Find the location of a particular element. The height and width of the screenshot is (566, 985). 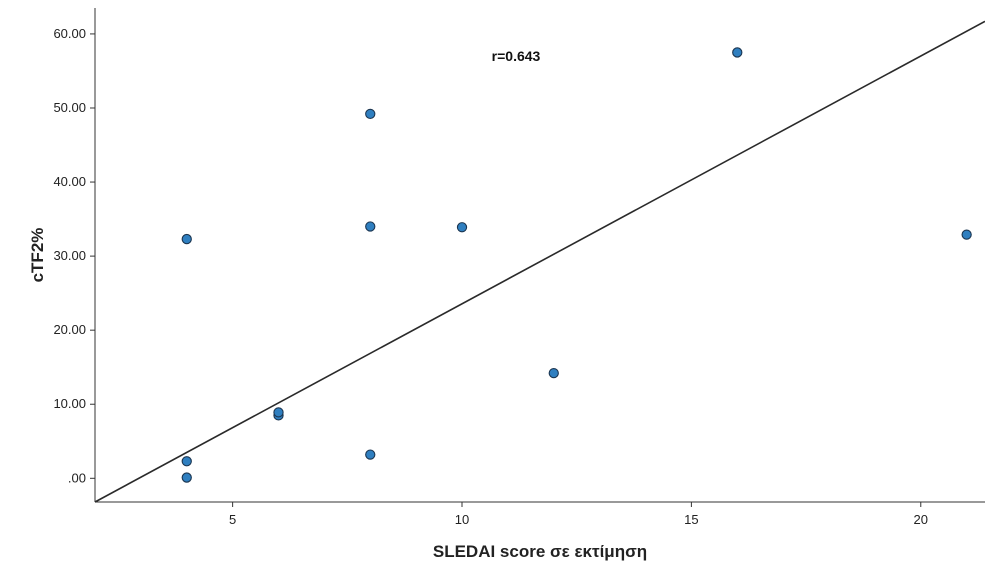

y-tick-label: 30.00 is located at coordinates (69, 255).